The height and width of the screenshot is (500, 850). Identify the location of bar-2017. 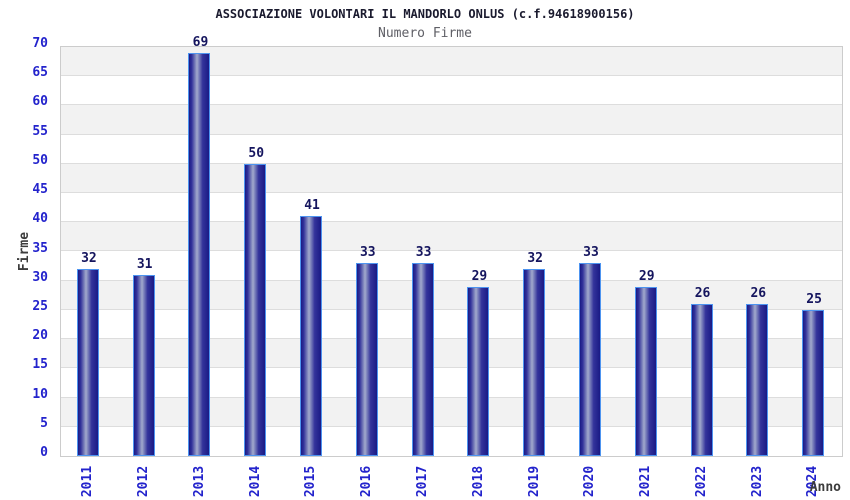
(422, 359).